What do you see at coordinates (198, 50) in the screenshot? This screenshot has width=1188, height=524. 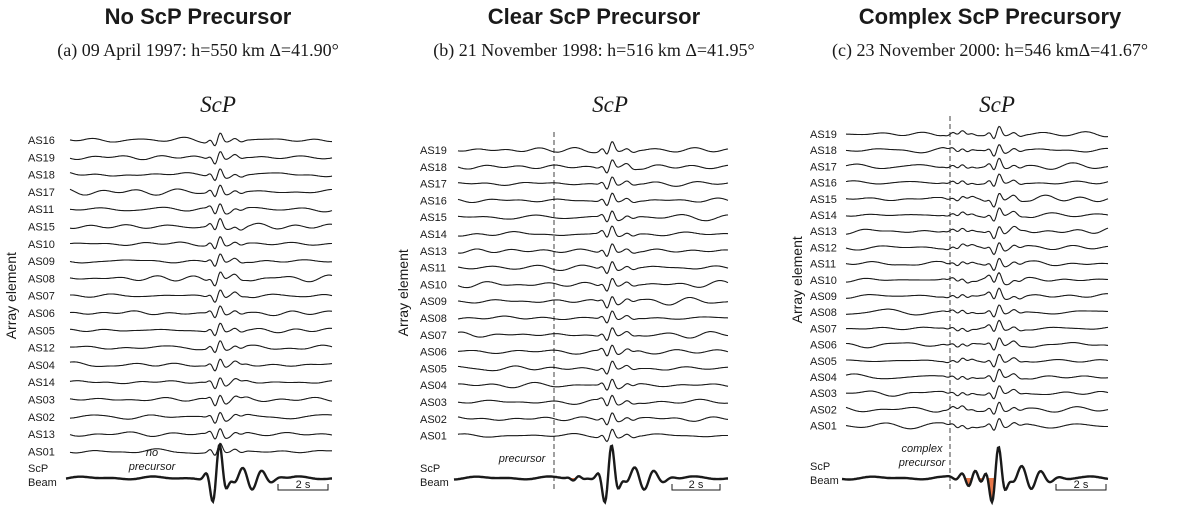 I see `panel-subtitle: (a) 09 April 1997: h=550 km Δ=41.90°` at bounding box center [198, 50].